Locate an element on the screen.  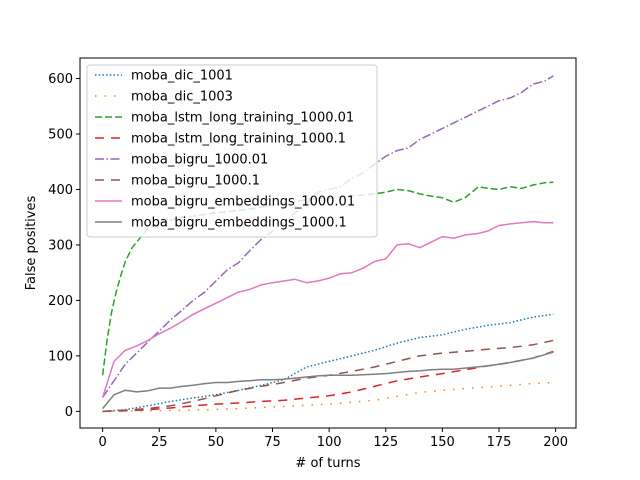
x-tick-label: 0 is located at coordinates (103, 442).